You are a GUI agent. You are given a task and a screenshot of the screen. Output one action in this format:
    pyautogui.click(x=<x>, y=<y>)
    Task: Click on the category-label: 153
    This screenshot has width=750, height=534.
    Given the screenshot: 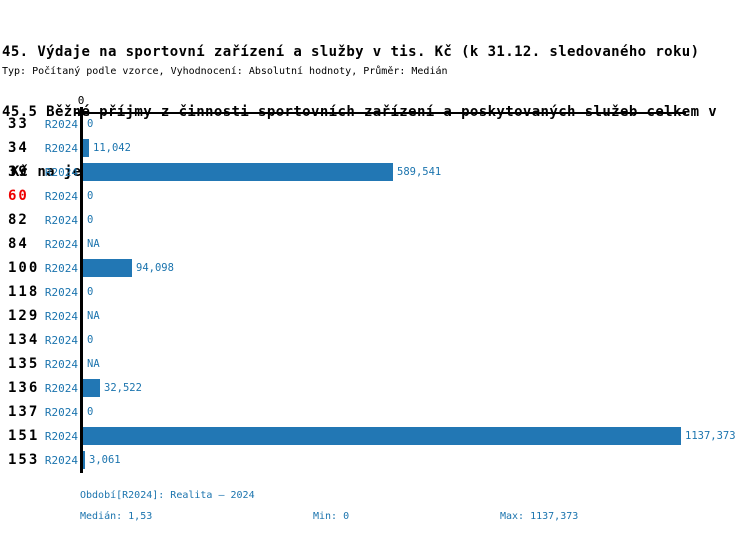 What is the action you would take?
    pyautogui.click(x=24, y=460)
    